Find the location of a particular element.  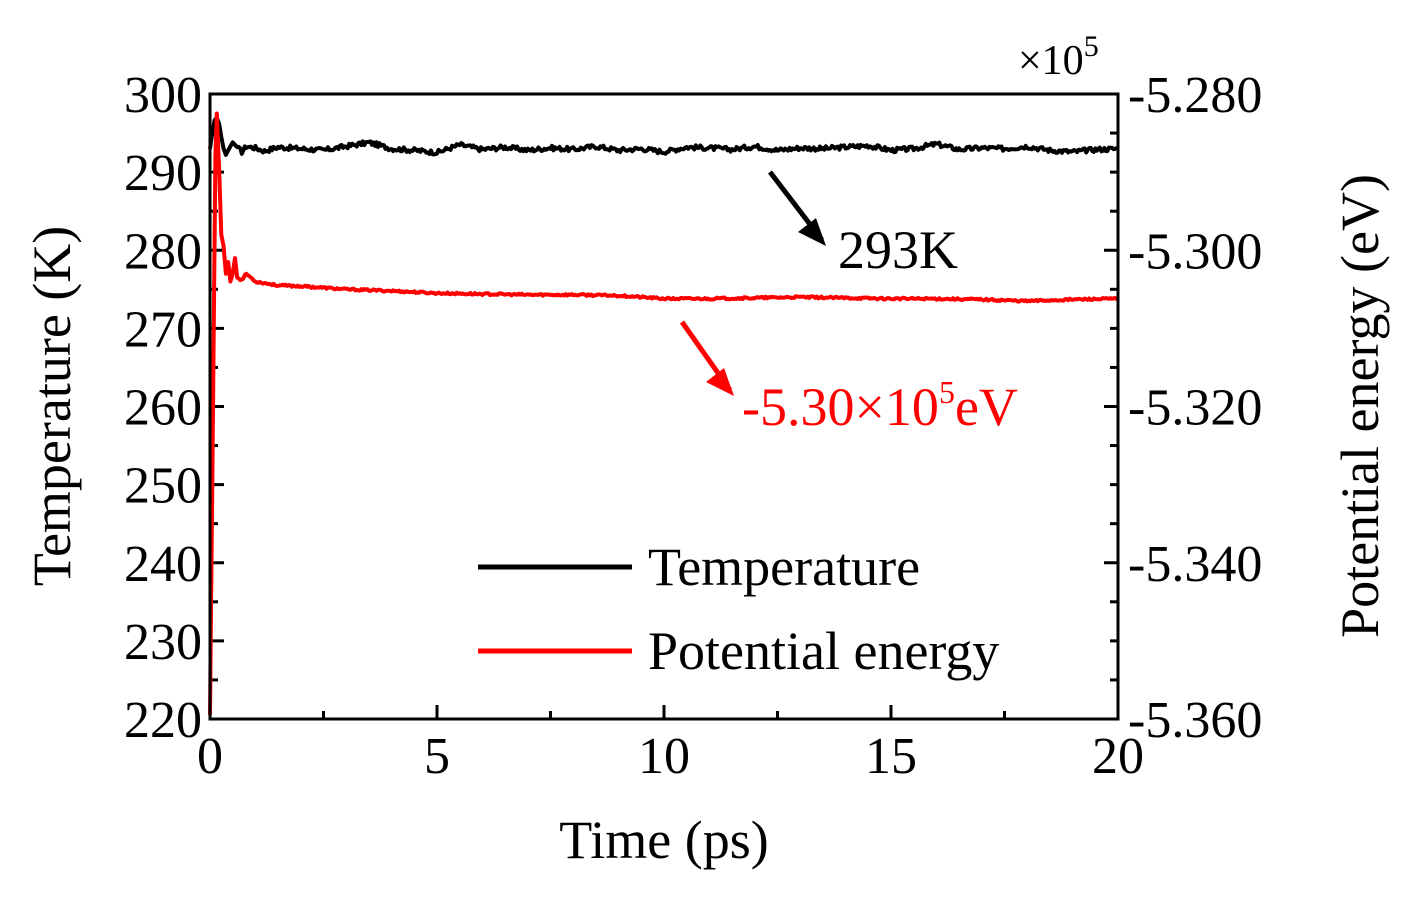

arrowhead-energy is located at coordinates (720, 382).